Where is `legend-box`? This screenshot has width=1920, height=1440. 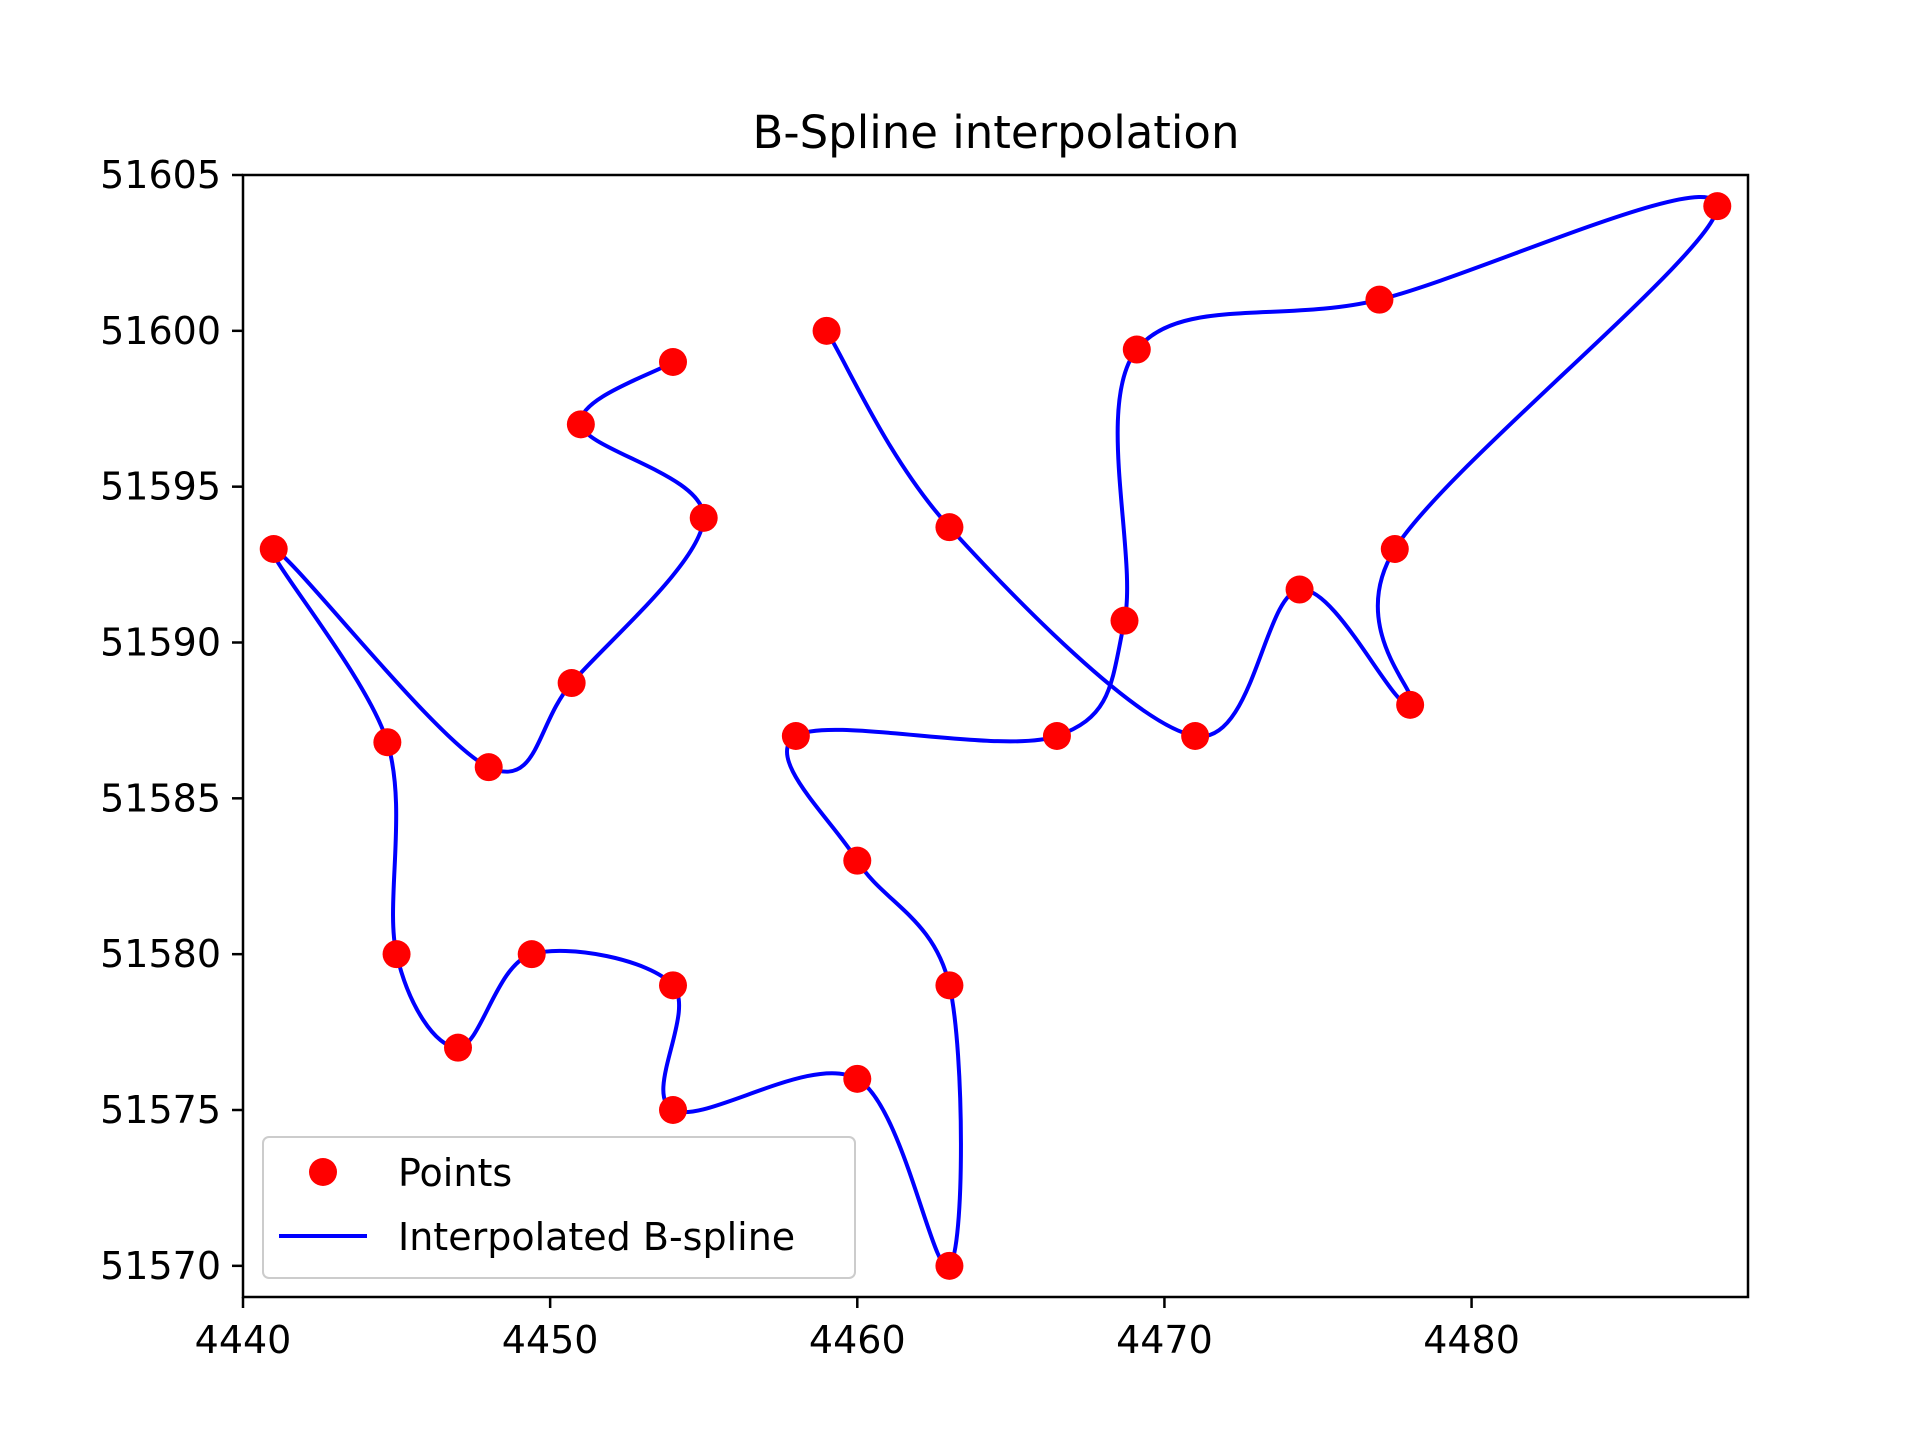 legend-box is located at coordinates (559, 1207).